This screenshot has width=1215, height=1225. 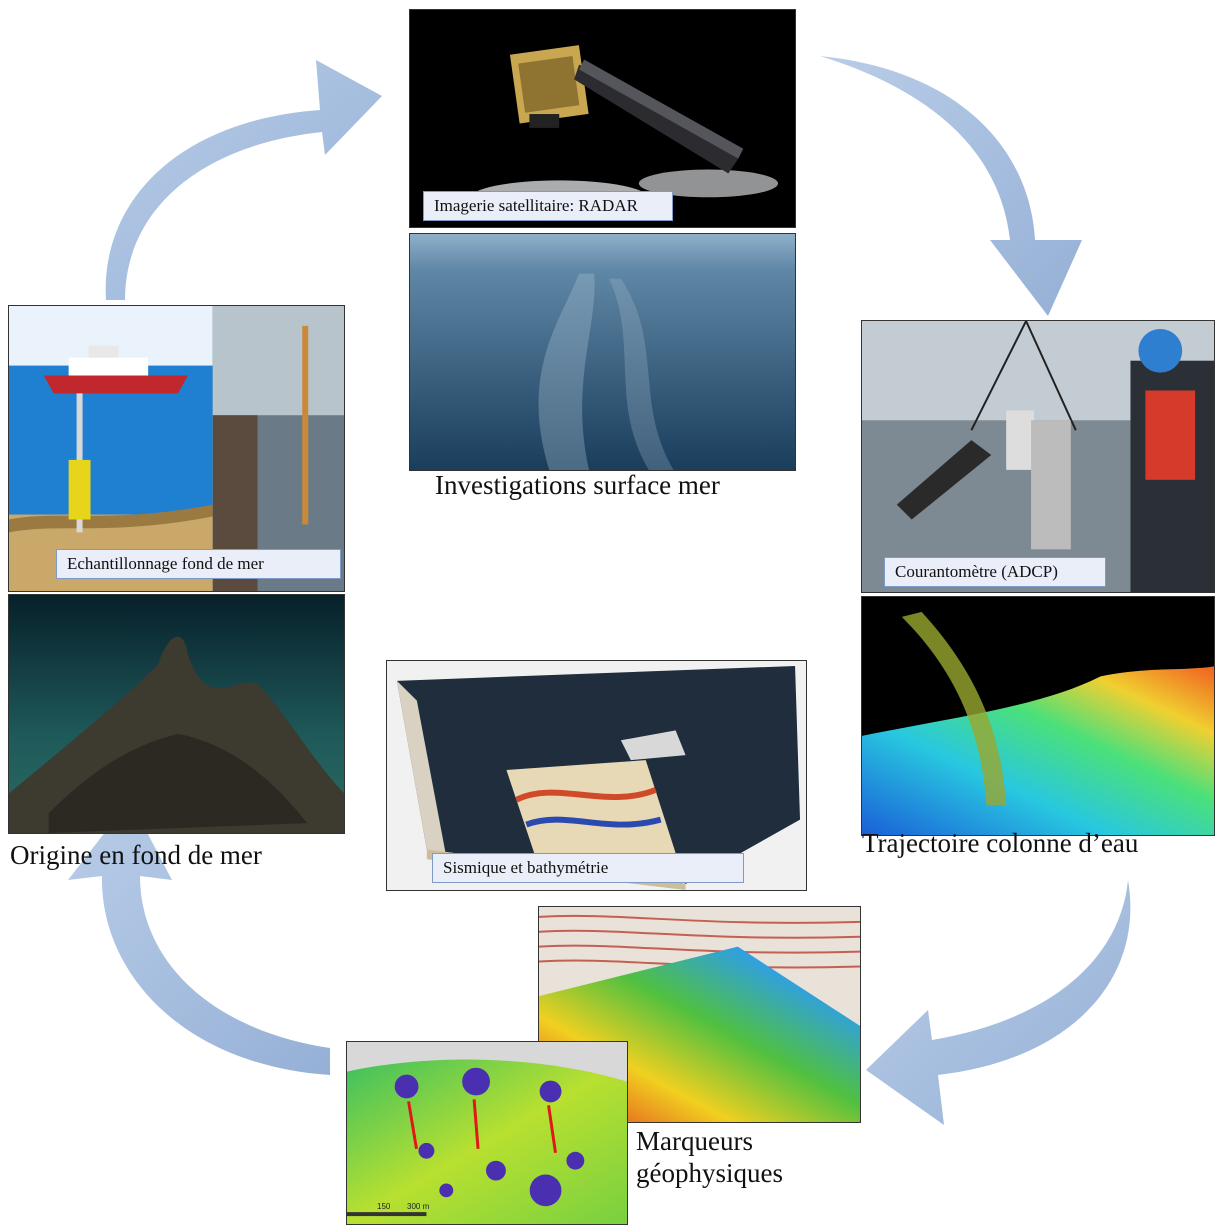 I want to click on scale-tick-2: 300 m, so click(x=418, y=1206).